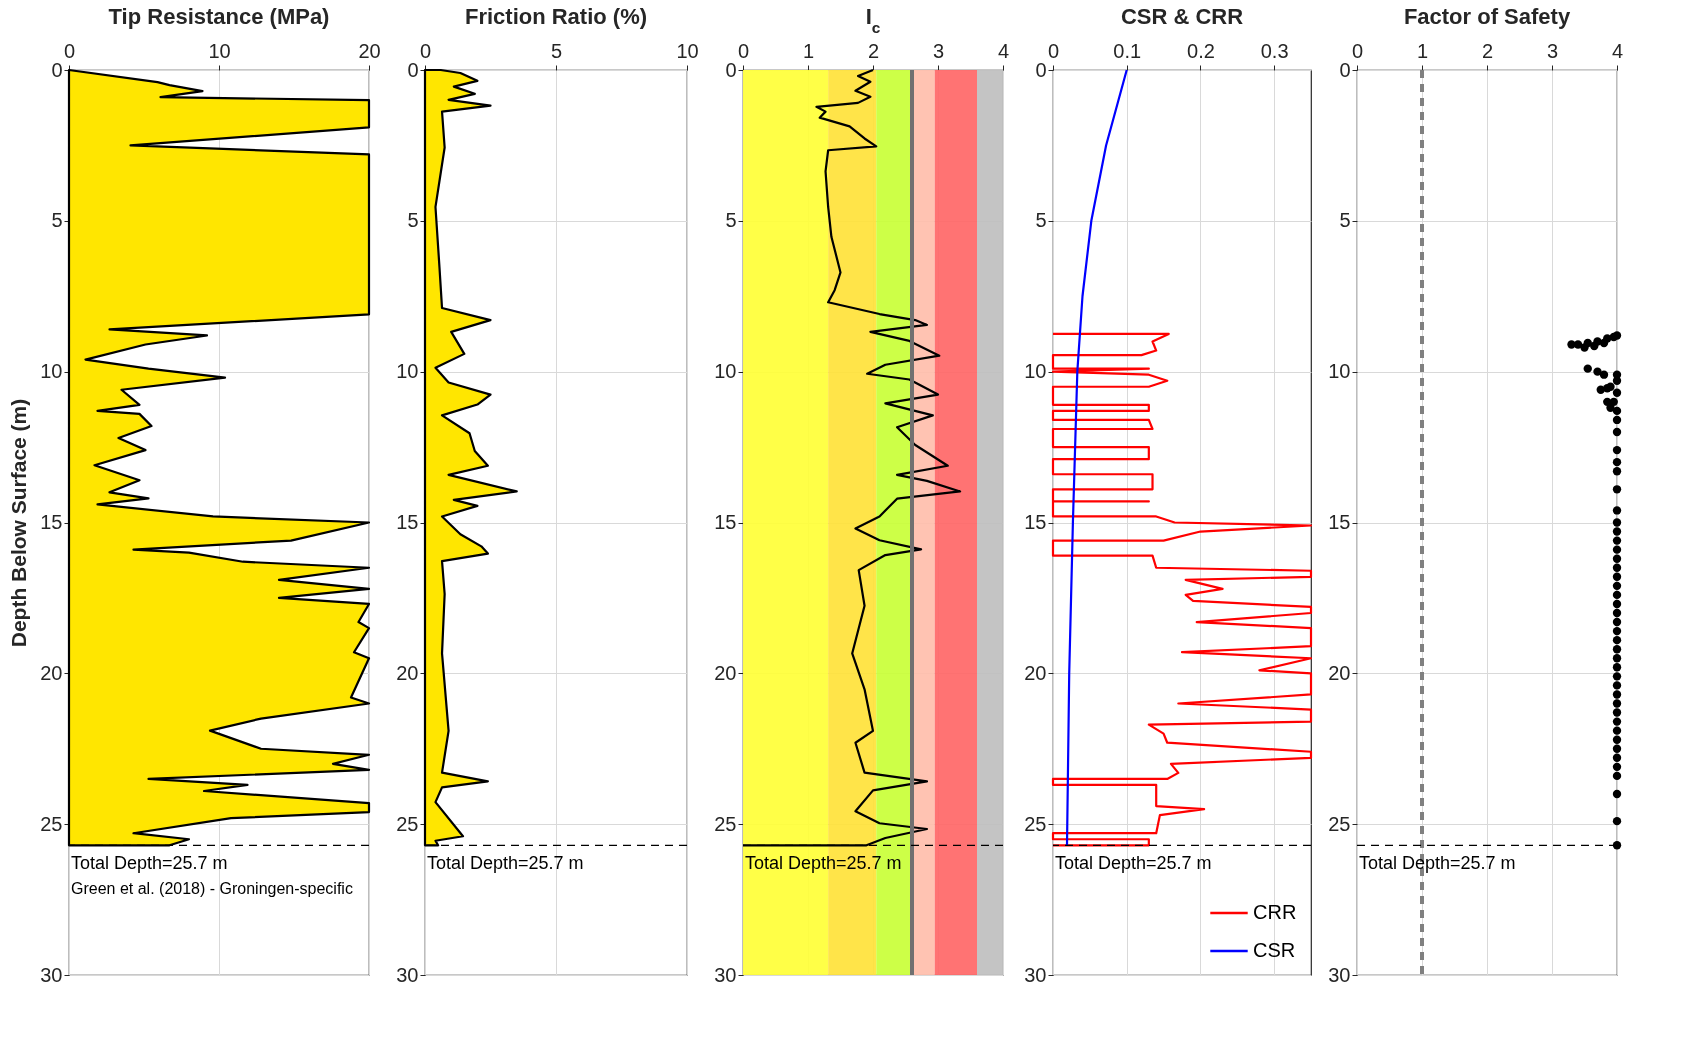 The width and height of the screenshot is (1688, 1049). What do you see at coordinates (1201, 50) in the screenshot?
I see `x-tick-label: 0.2` at bounding box center [1201, 50].